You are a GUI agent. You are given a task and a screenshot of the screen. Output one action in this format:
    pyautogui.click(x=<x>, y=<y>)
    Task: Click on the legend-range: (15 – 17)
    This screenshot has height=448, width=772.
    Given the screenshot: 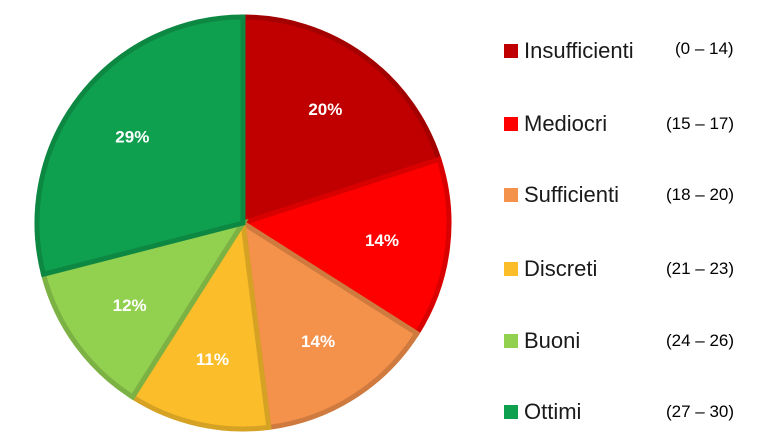 What is the action you would take?
    pyautogui.click(x=700, y=123)
    